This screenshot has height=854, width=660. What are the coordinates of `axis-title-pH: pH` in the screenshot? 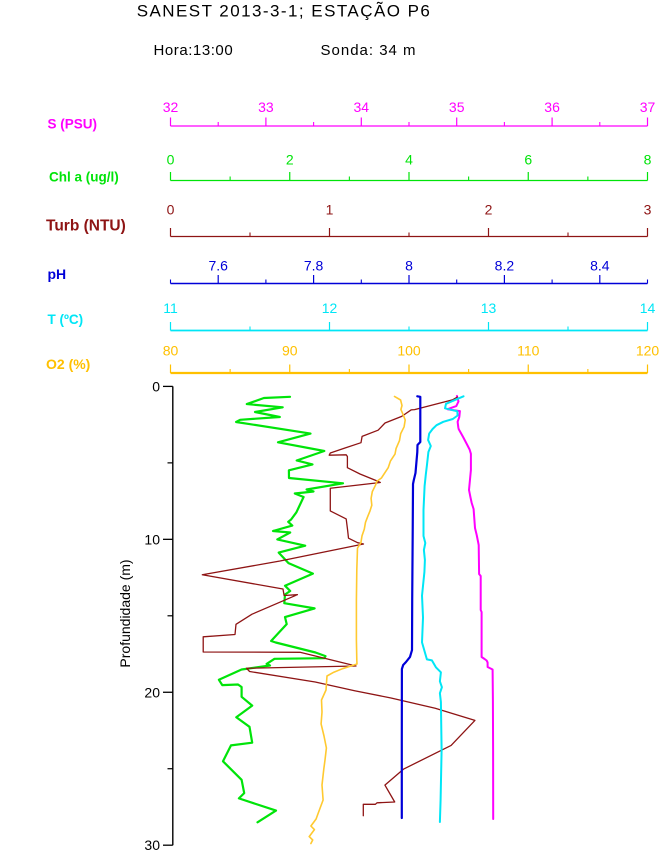 It's located at (57, 274).